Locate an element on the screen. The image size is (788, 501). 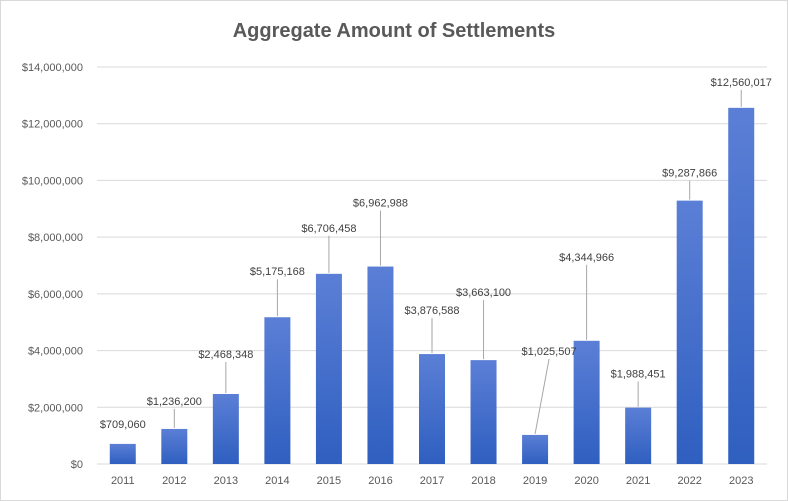
x-tick-label: 2014 is located at coordinates (277, 481).